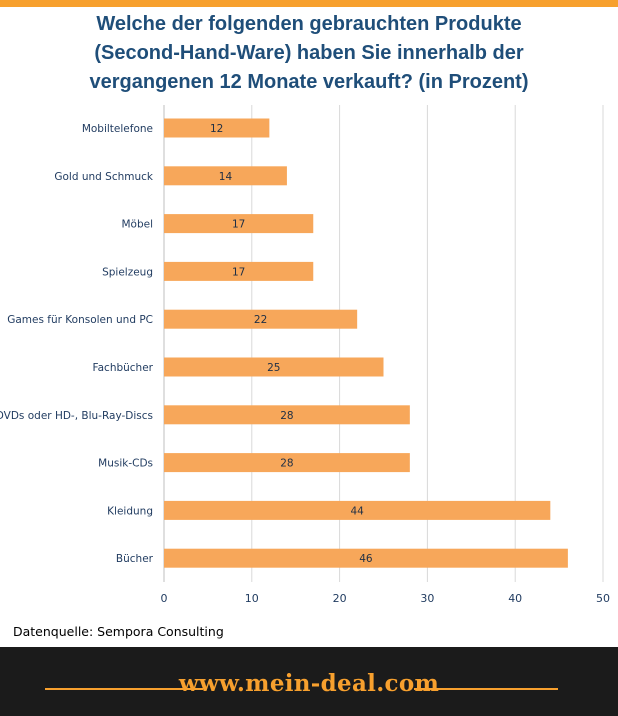 This screenshot has height=716, width=618. I want to click on category-label: Games für Konsolen und PC, so click(80, 320).